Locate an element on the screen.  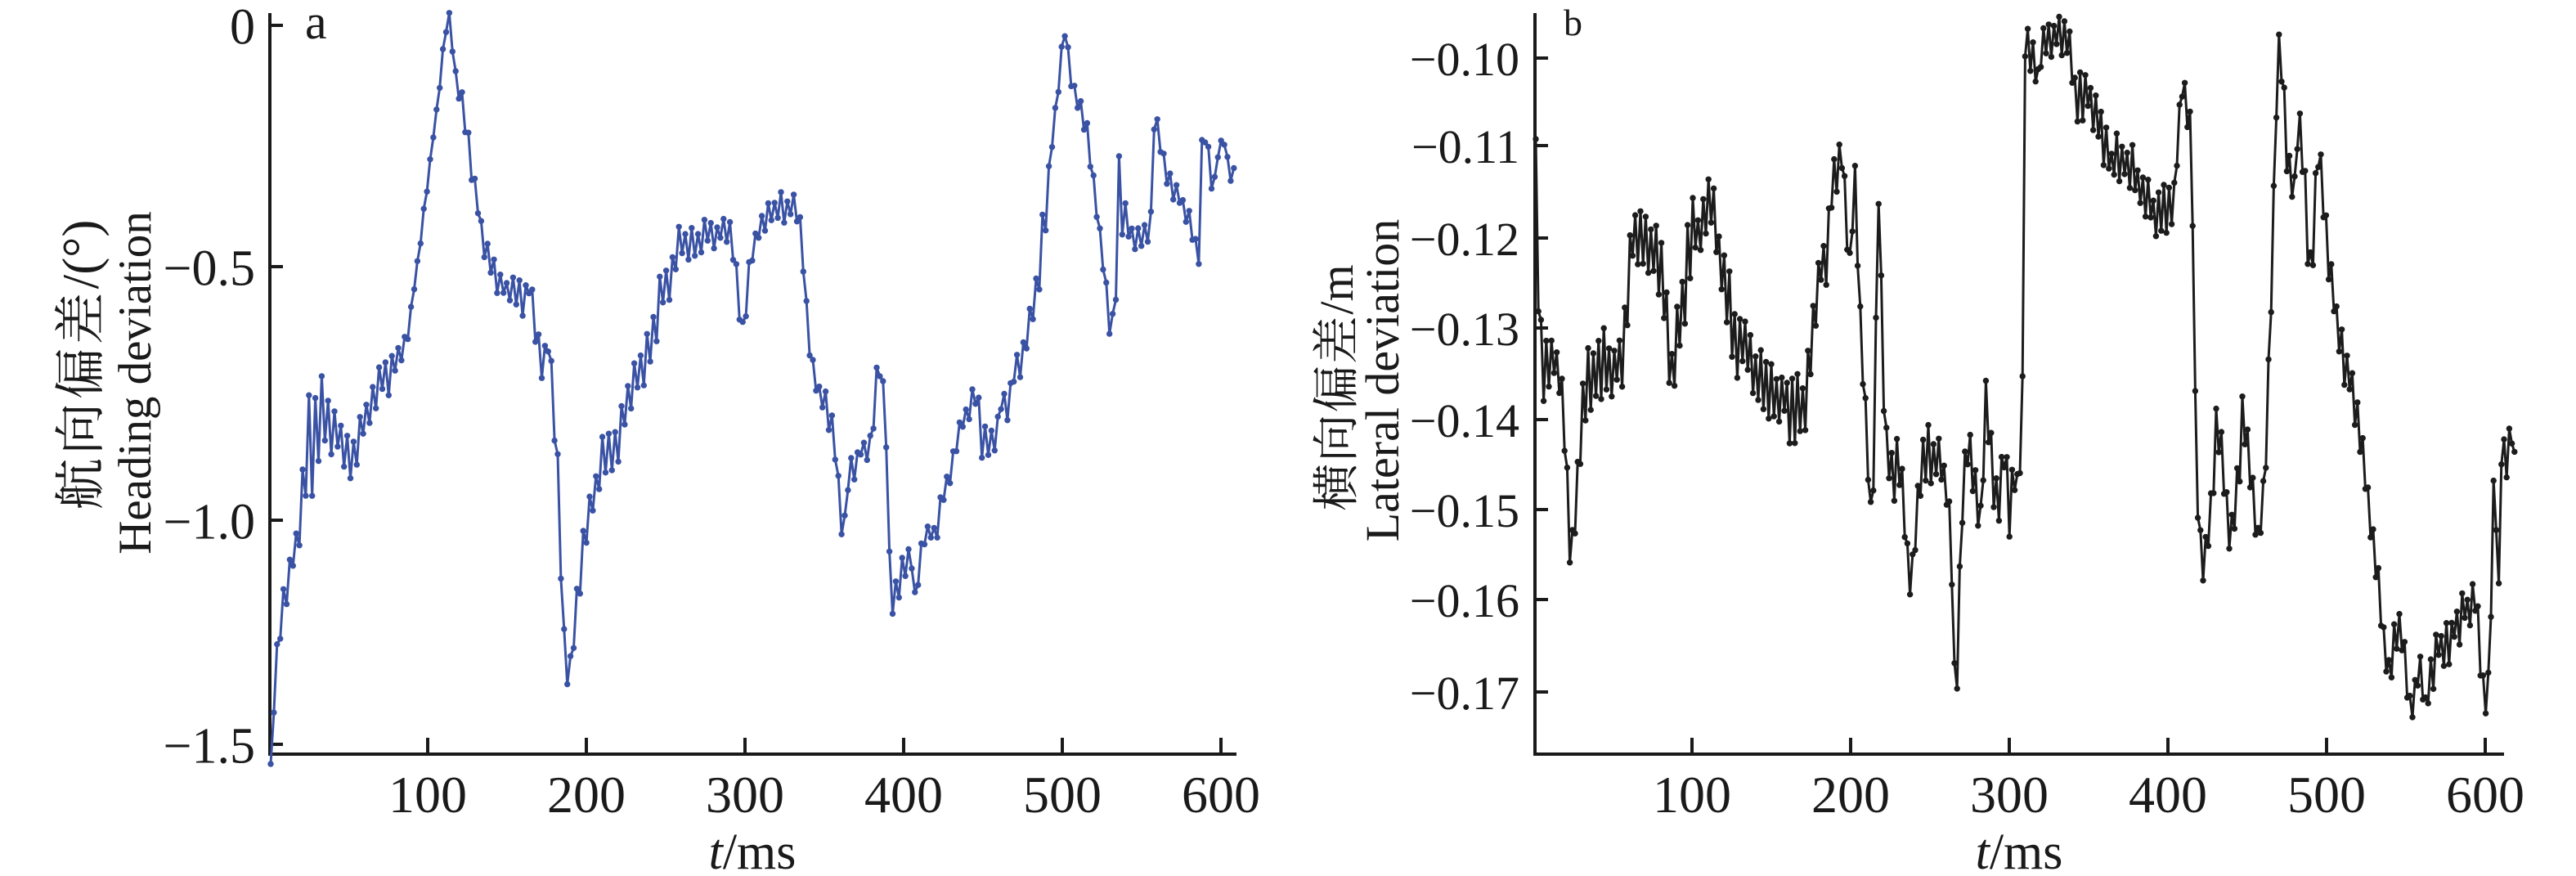
svg-text: −1.0 is located at coordinates (210, 522).